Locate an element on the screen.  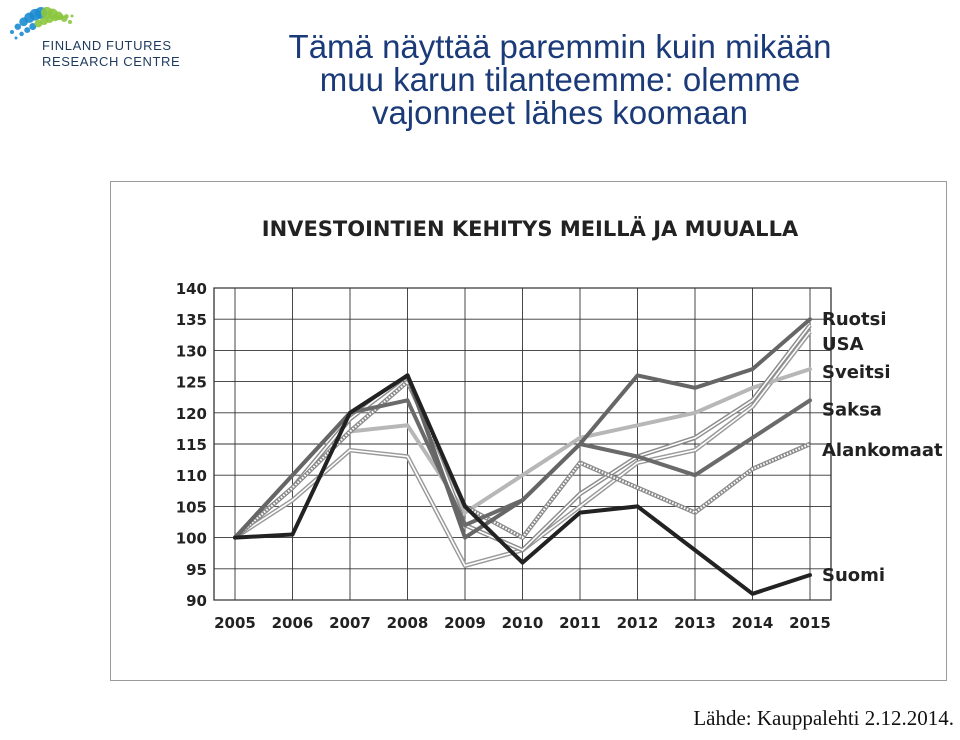
x-tick-label: 2014 is located at coordinates (753, 623).